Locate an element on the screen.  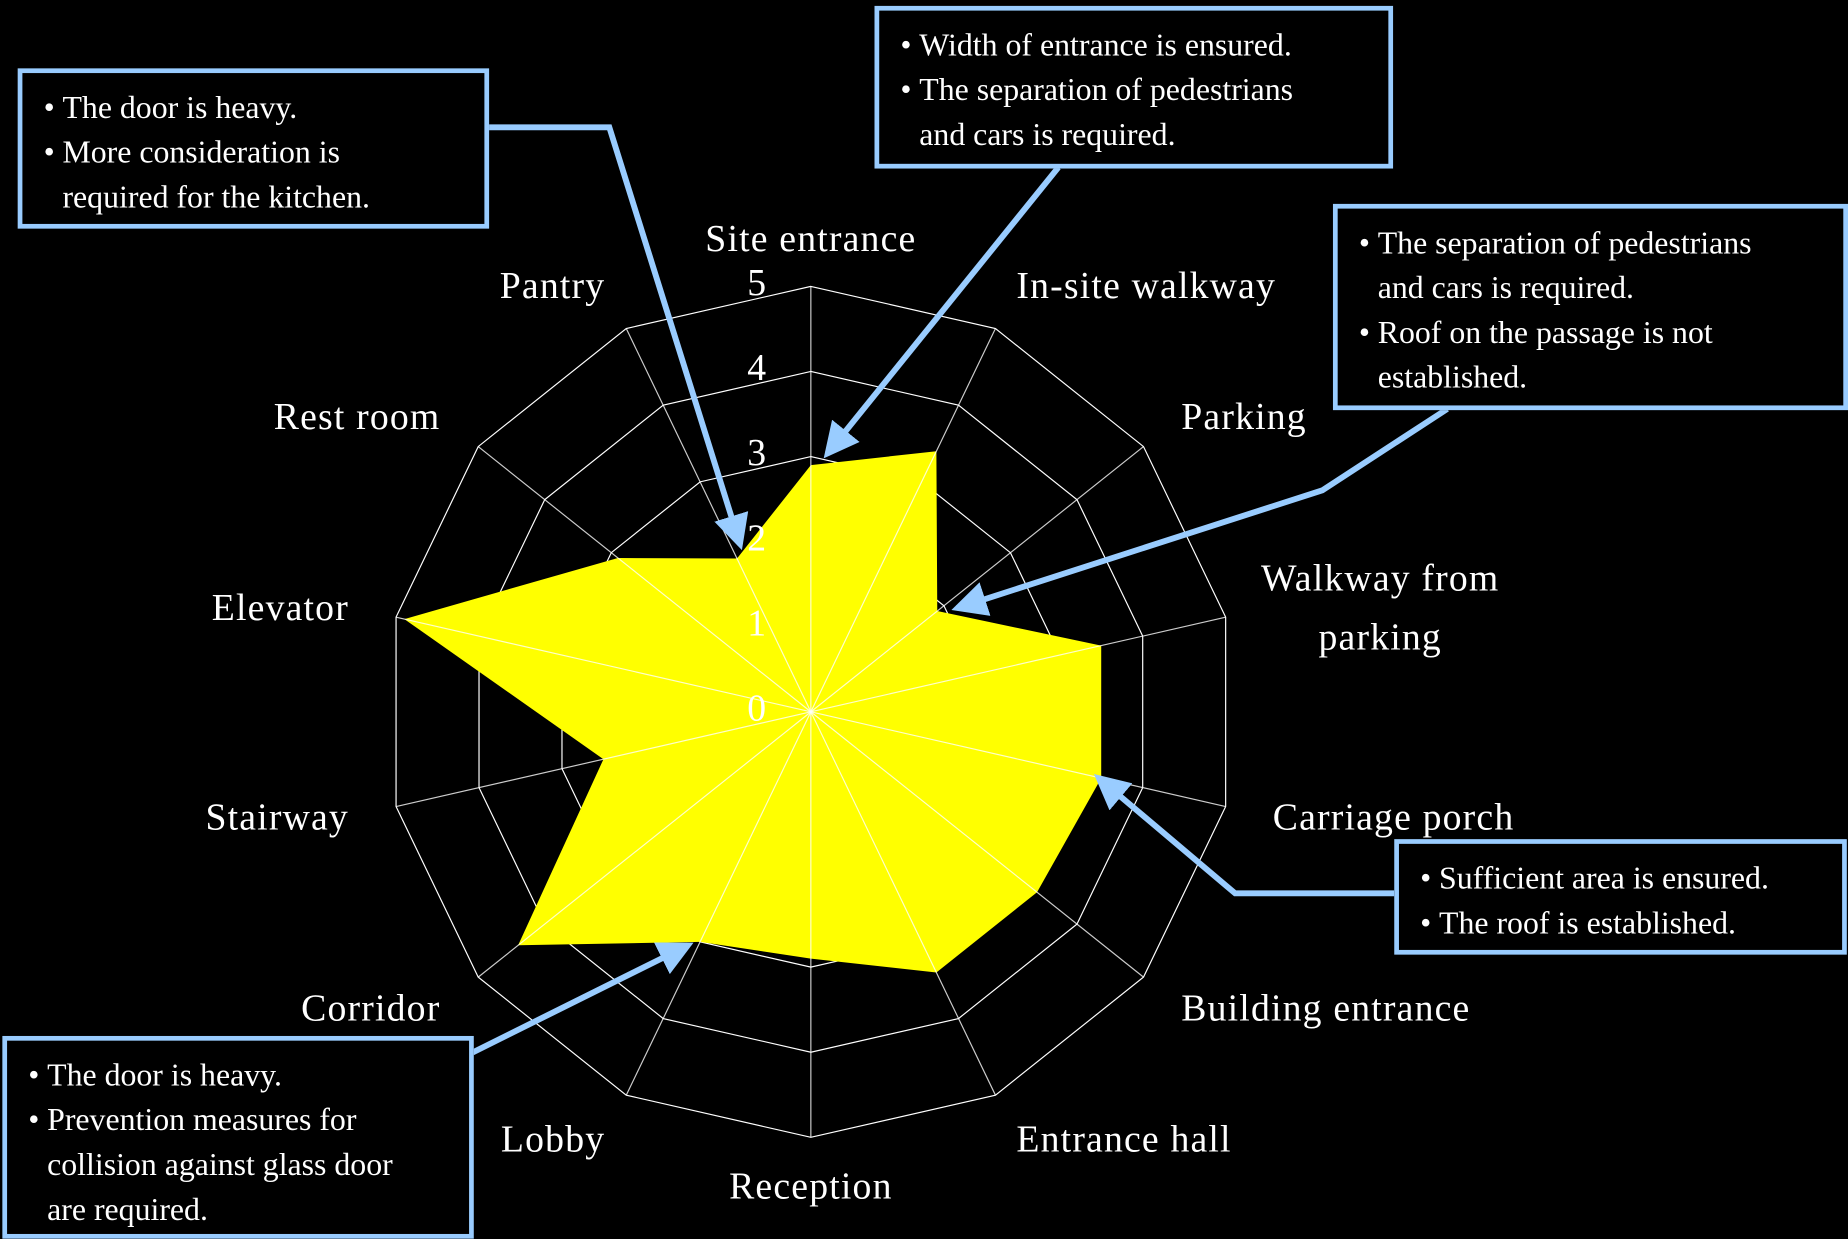
annotation-text: Sufficient area is ensured. is located at coordinates (1604, 878).